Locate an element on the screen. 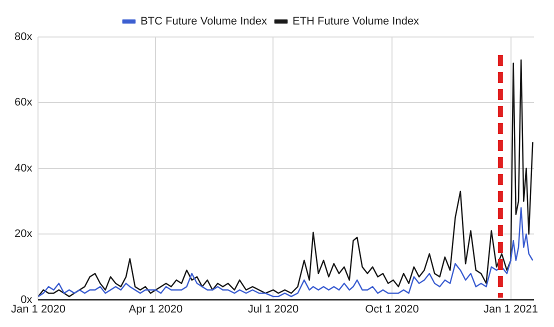  y-tick-label: 40x is located at coordinates (23, 168).